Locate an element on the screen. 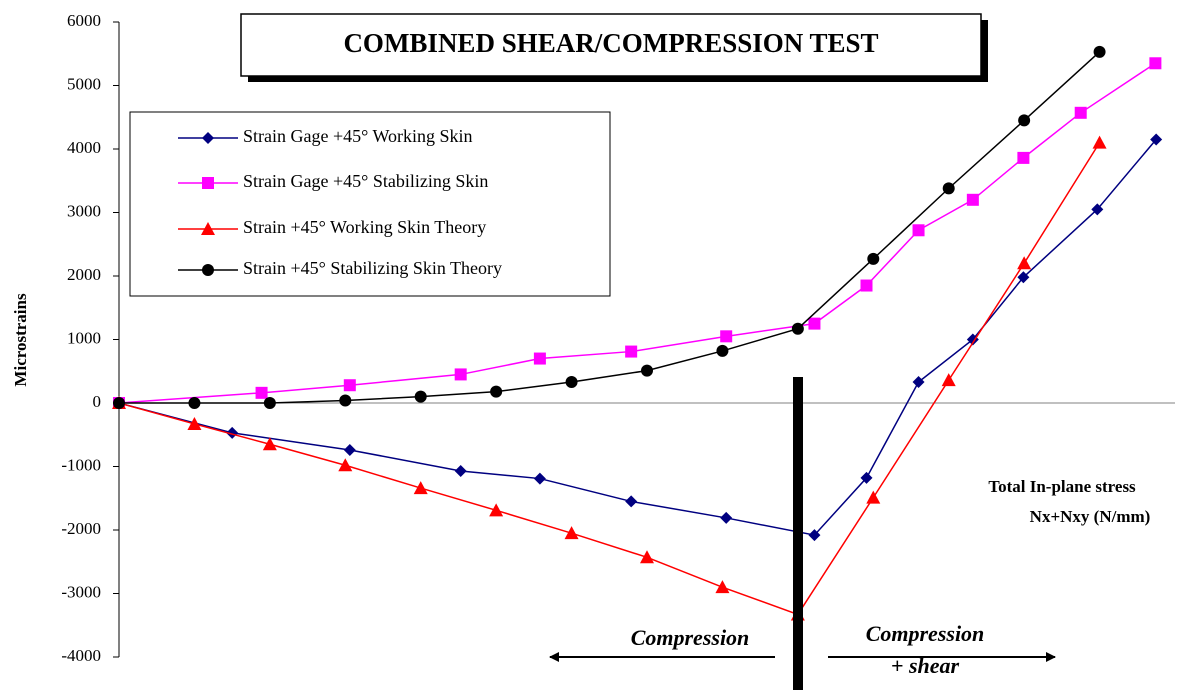  divider is located at coordinates (798, 533).